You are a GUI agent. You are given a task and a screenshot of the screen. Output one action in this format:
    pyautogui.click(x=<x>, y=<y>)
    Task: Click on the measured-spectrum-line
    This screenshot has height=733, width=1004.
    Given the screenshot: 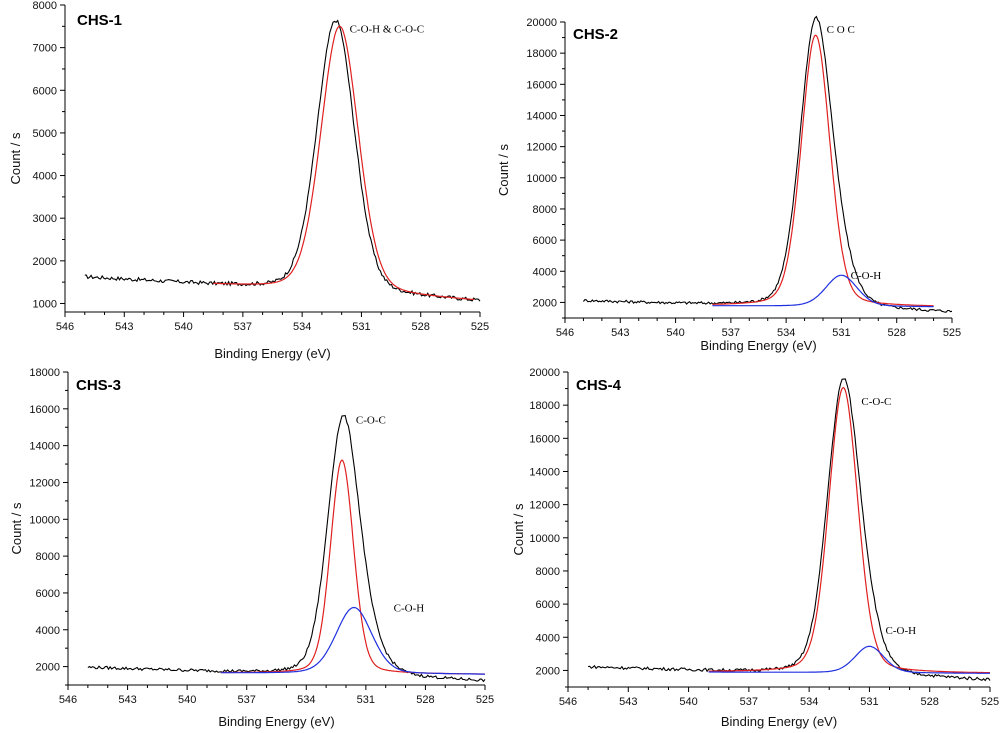 What is the action you would take?
    pyautogui.click(x=286, y=548)
    